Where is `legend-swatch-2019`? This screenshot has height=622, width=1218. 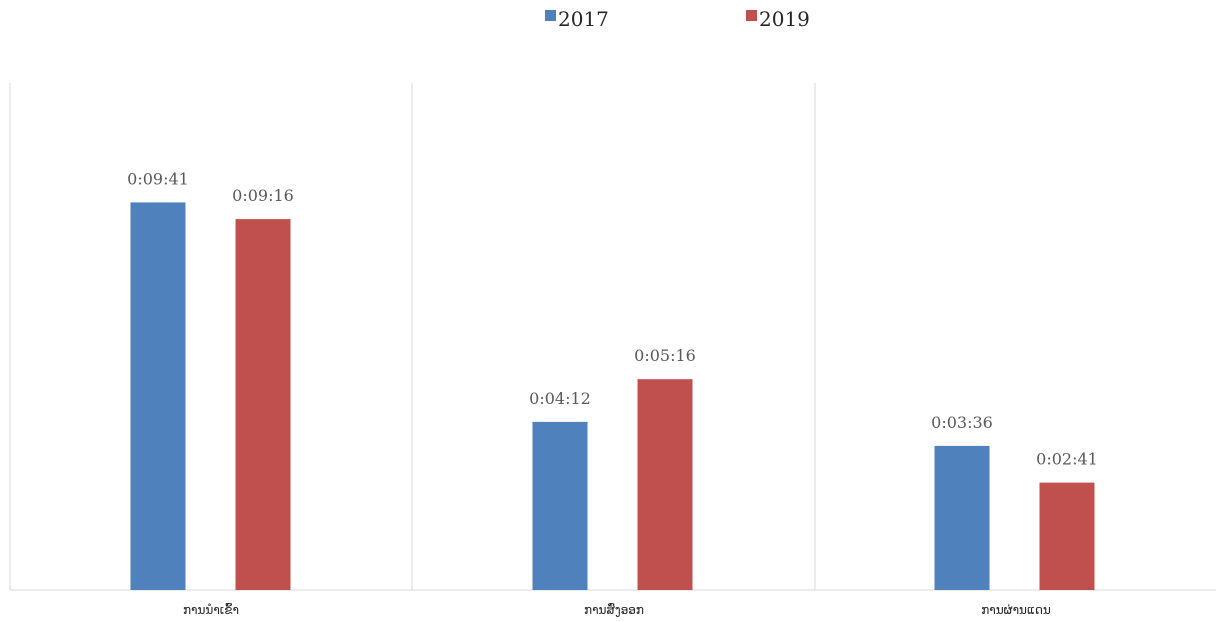 legend-swatch-2019 is located at coordinates (751, 15).